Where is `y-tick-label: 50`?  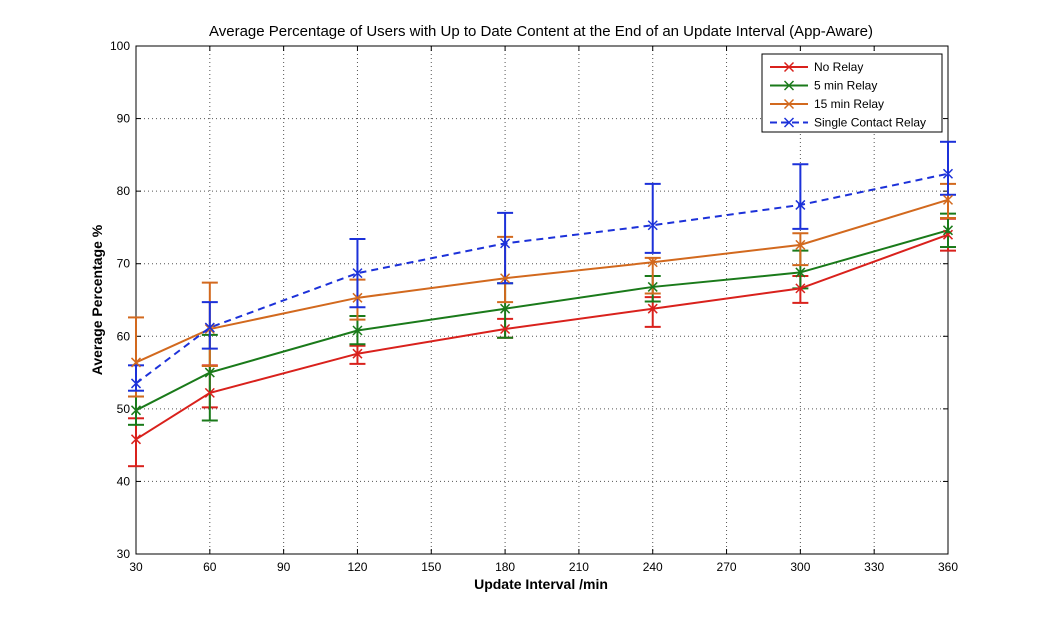 y-tick-label: 50 is located at coordinates (124, 409).